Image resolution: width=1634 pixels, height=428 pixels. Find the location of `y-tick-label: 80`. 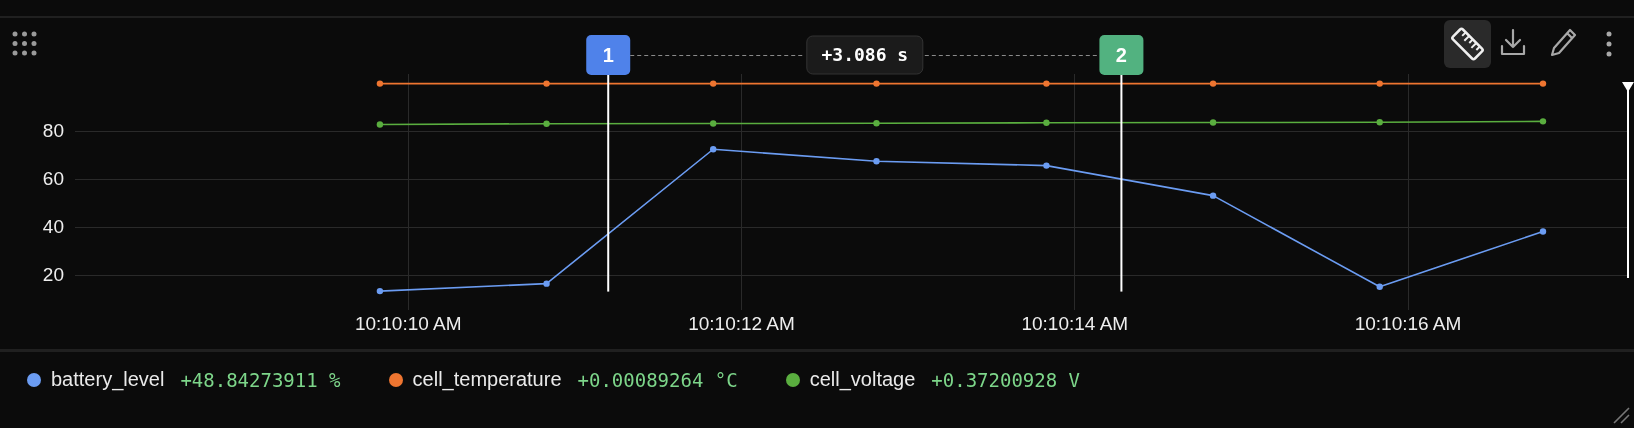

y-tick-label: 80 is located at coordinates (53, 130).